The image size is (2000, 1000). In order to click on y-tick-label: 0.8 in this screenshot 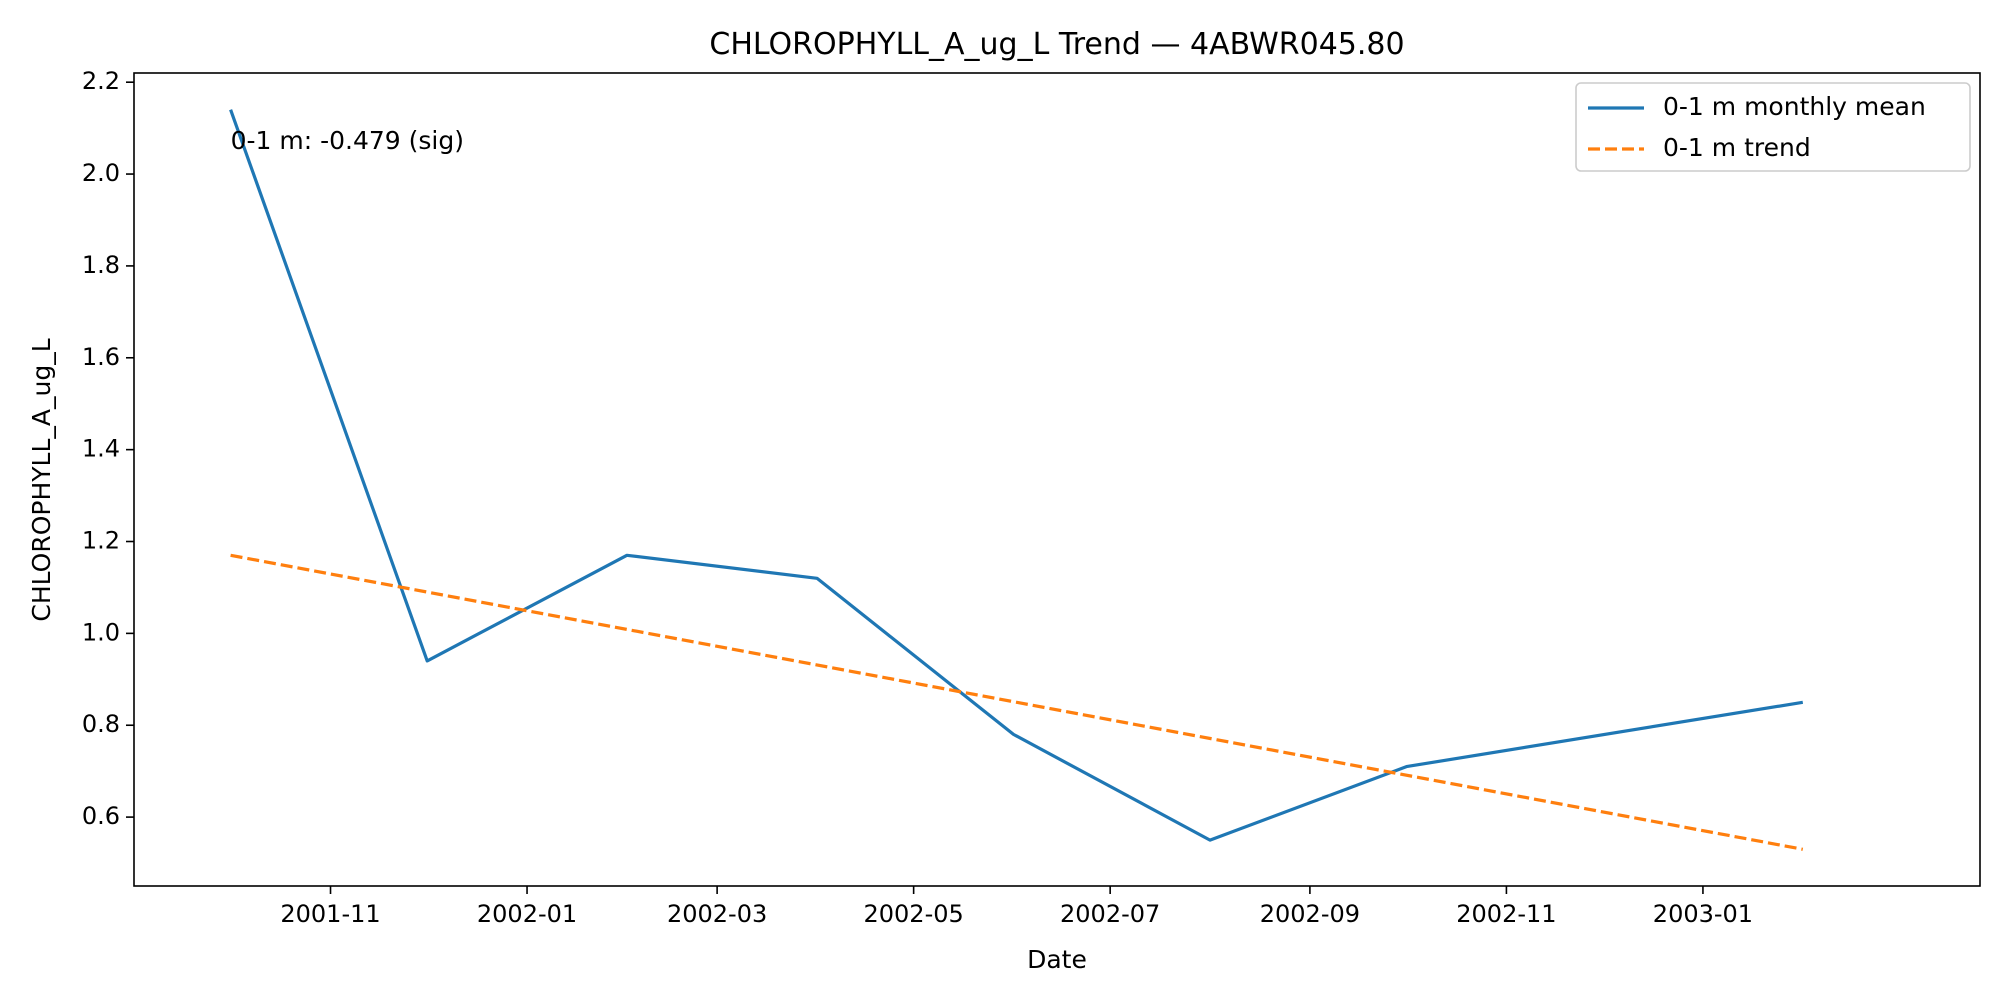, I will do `click(101, 724)`.